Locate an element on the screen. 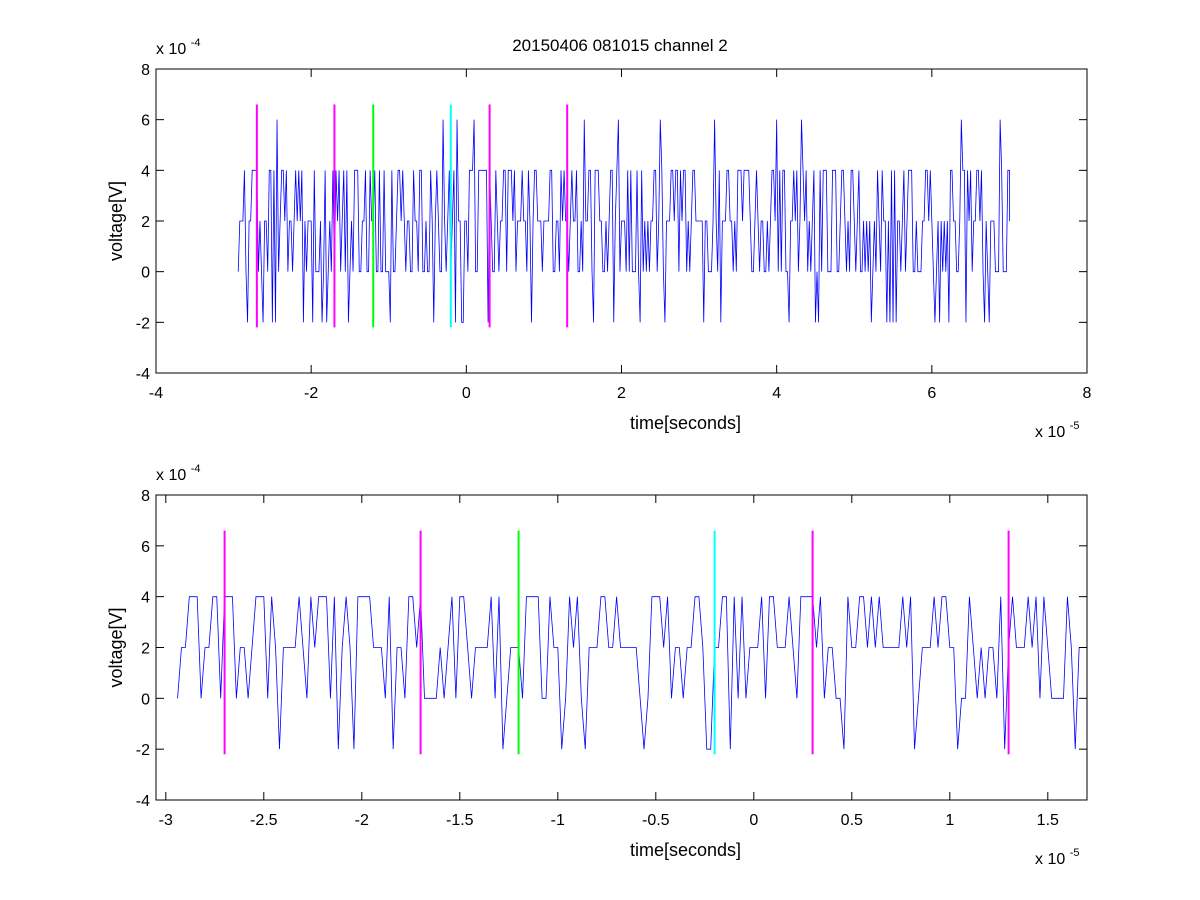 This screenshot has width=1200, height=900. x-tick-label: -0.5 is located at coordinates (656, 820).